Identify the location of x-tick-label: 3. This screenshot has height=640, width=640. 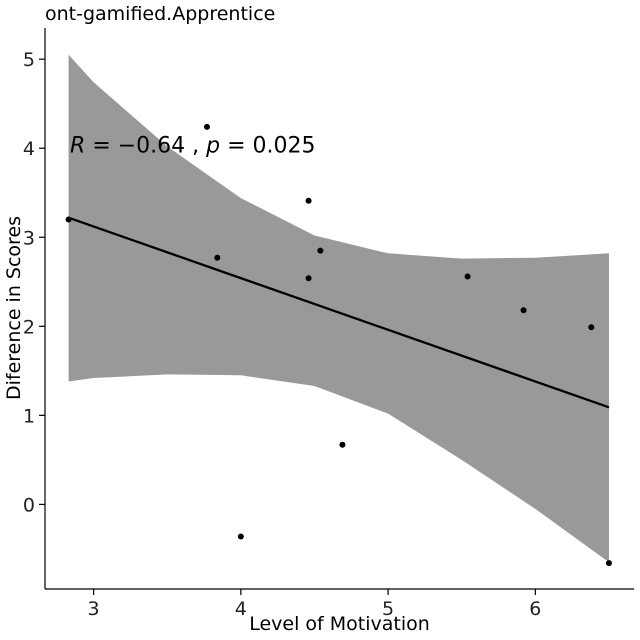
(94, 609).